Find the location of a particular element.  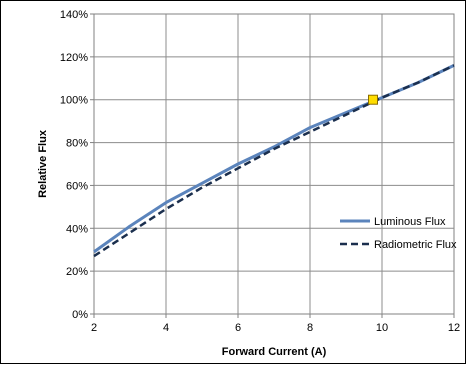

x-tick-label: 2 is located at coordinates (94, 328).